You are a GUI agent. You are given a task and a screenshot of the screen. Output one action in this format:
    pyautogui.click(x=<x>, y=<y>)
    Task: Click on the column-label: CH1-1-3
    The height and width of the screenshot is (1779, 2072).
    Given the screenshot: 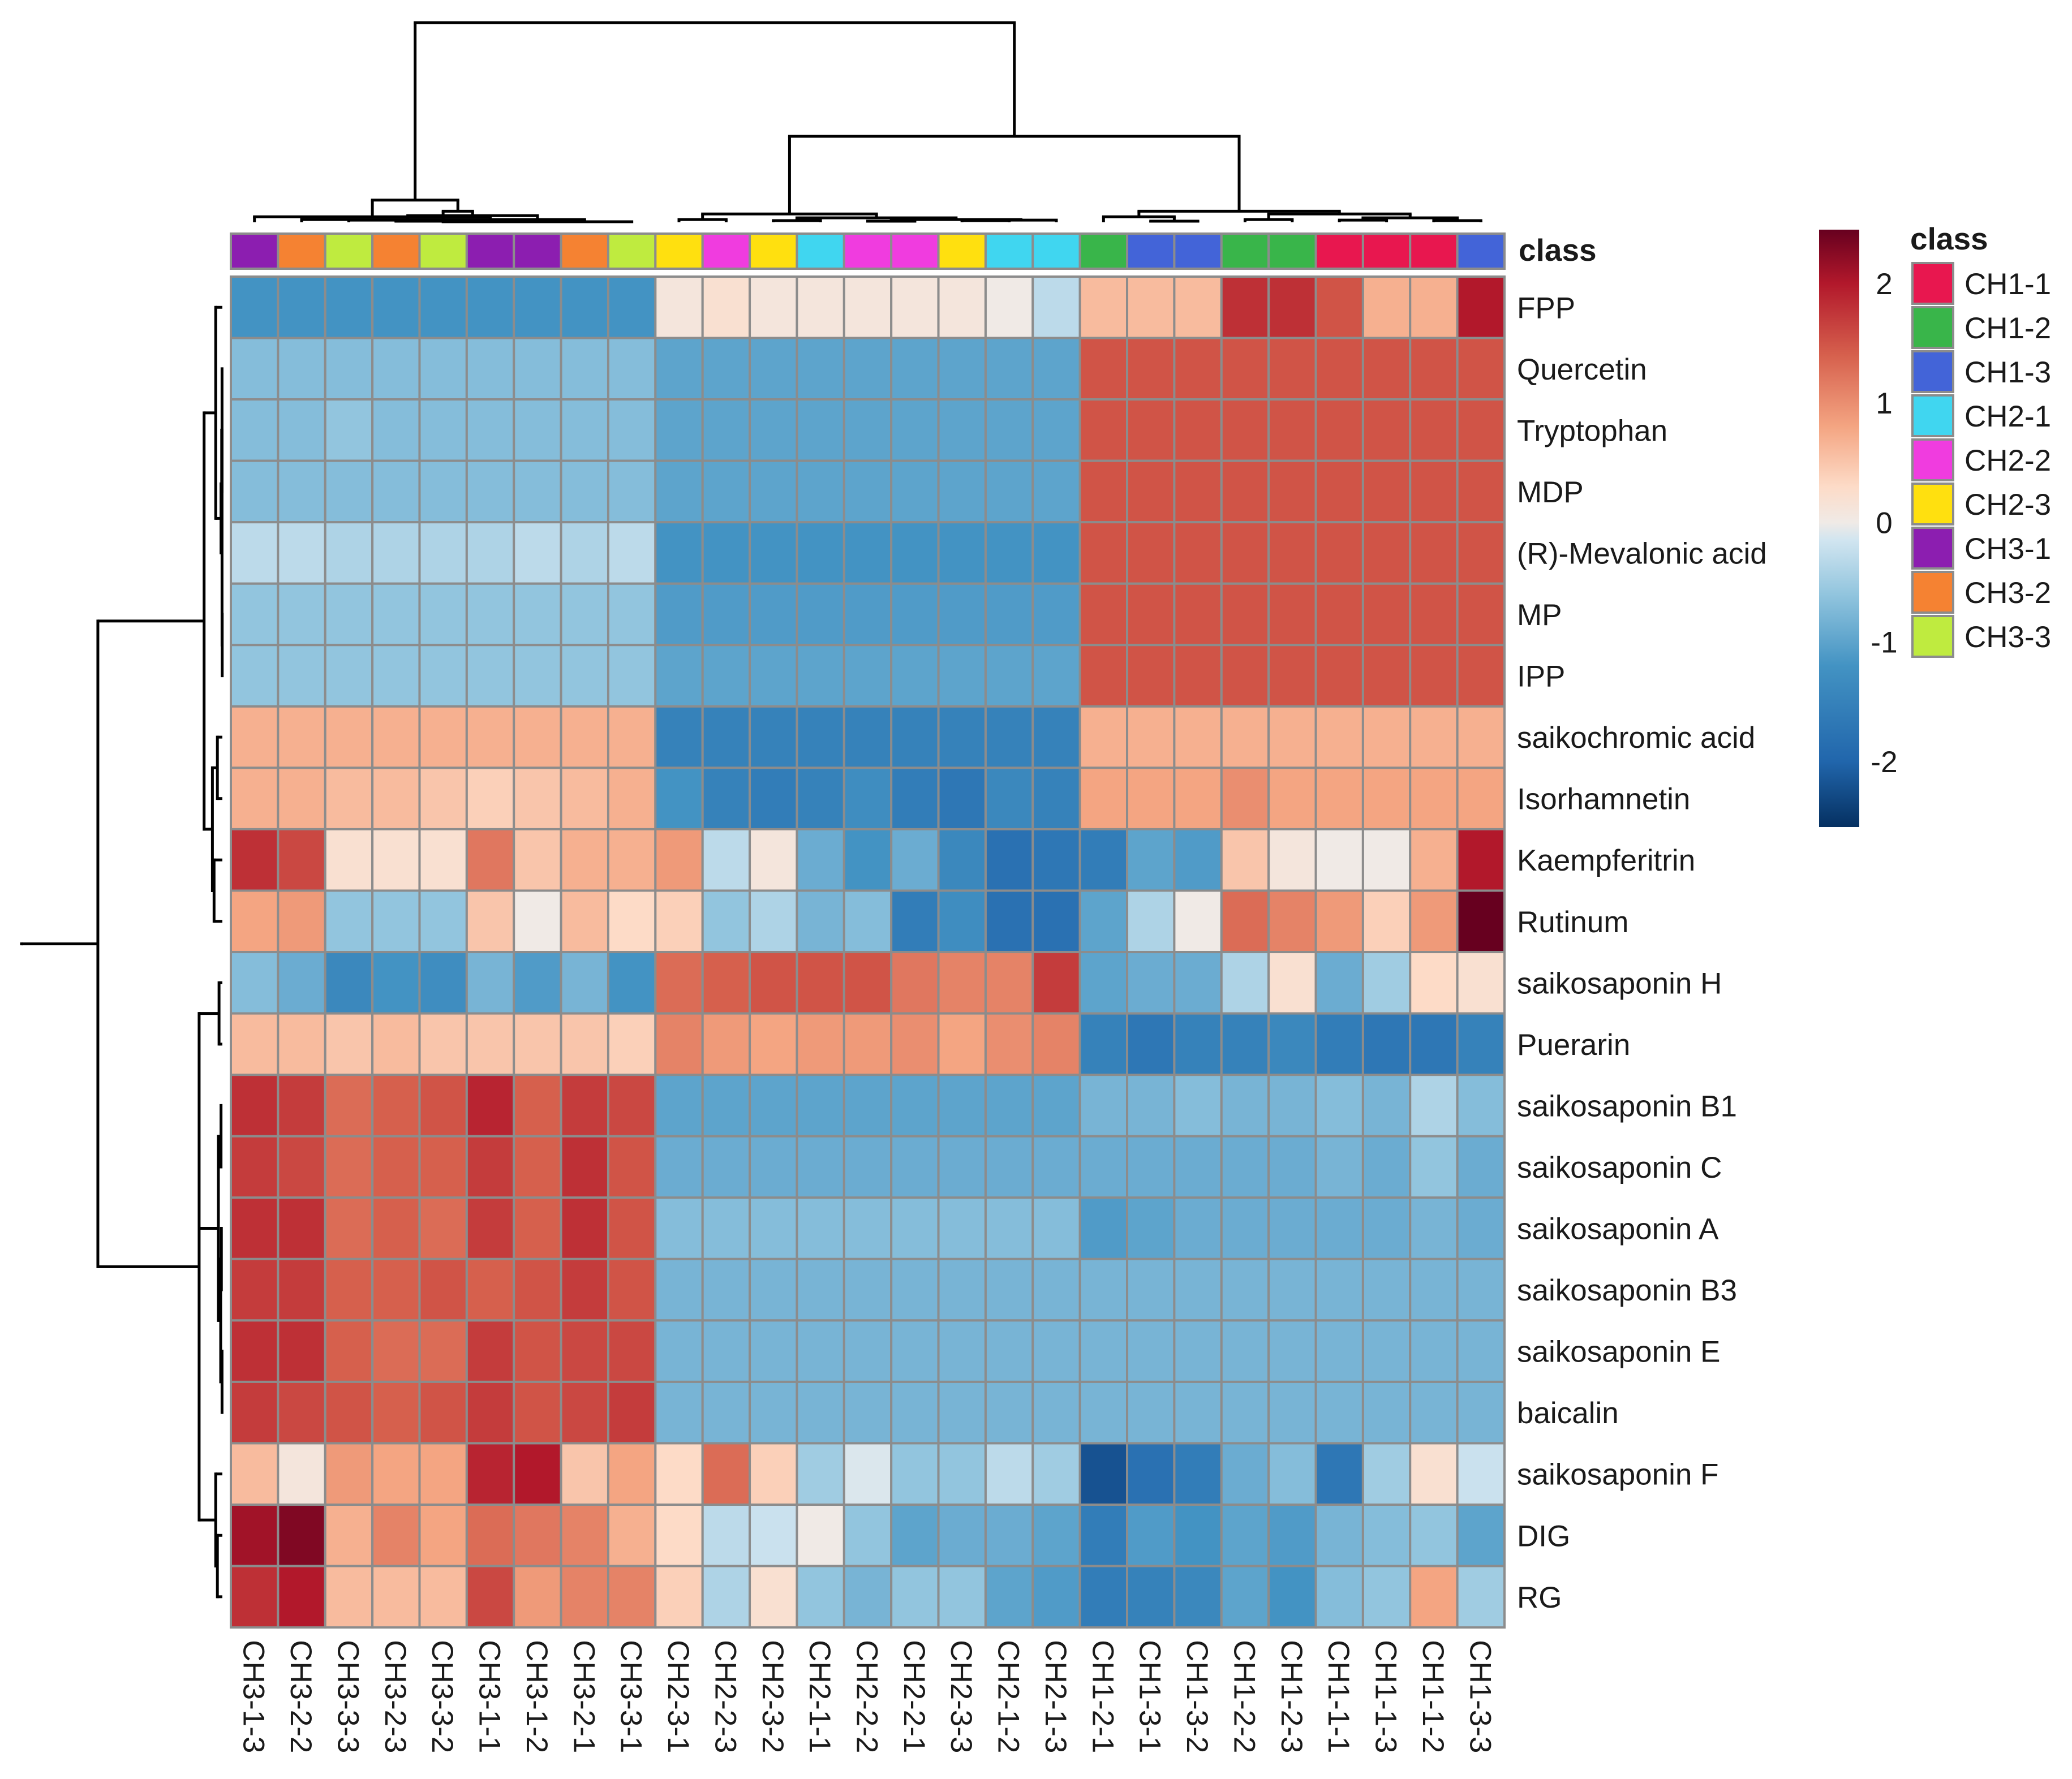 What is the action you would take?
    pyautogui.click(x=1386, y=1696)
    